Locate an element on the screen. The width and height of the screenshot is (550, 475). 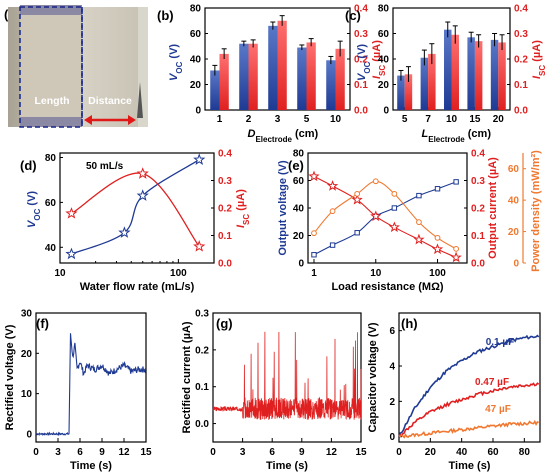
y-axis-label: Rectified voltage (V) is located at coordinates (10, 377).